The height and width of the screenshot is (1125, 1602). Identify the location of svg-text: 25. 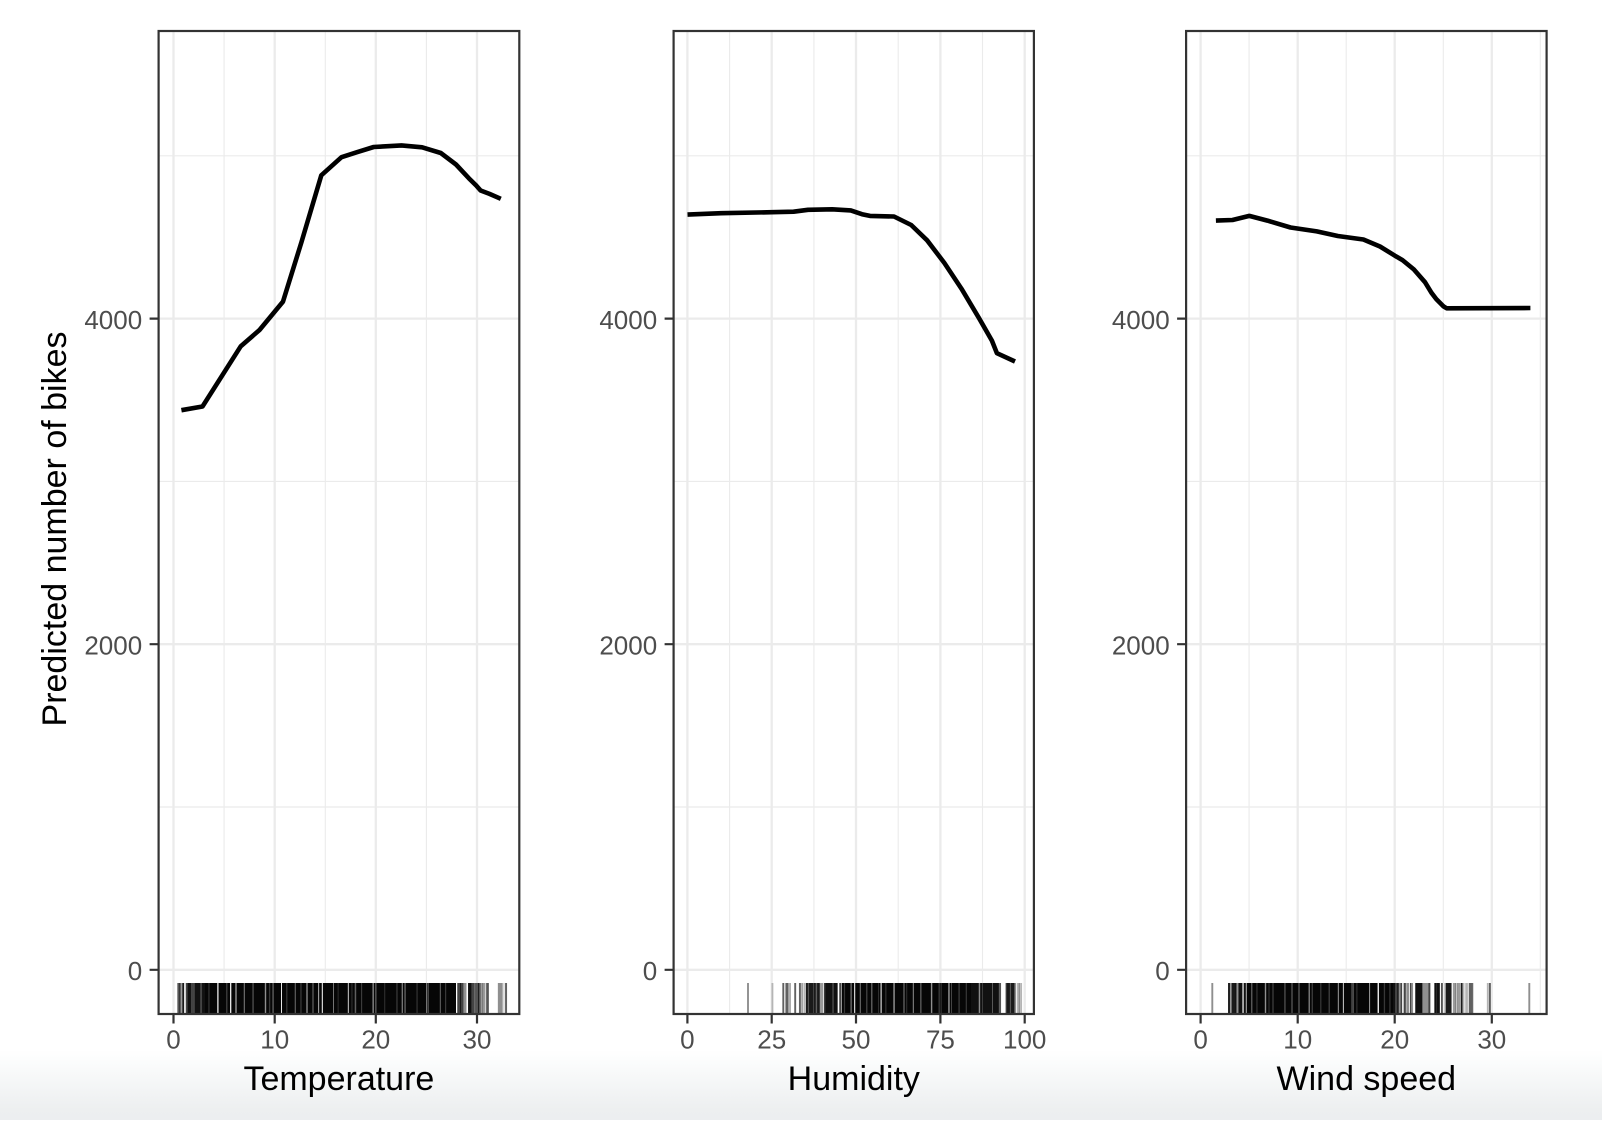
(771, 1039).